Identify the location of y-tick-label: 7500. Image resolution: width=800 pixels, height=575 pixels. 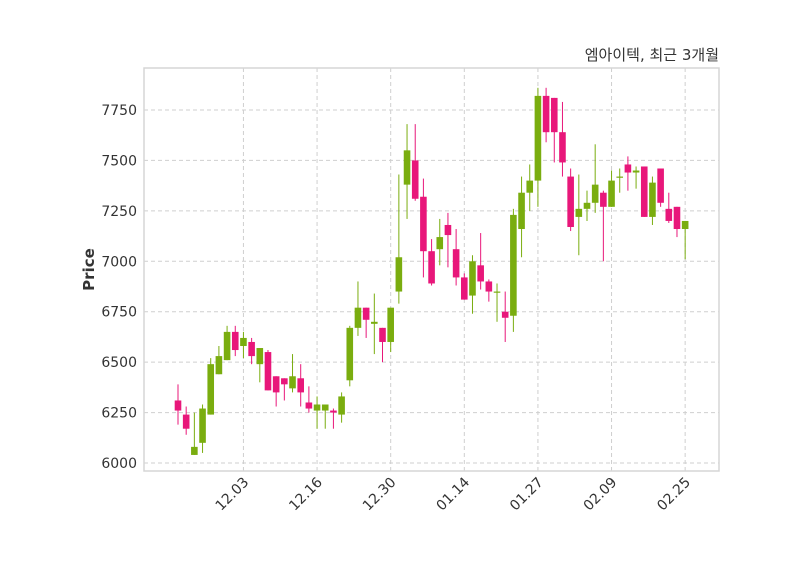
(119, 161).